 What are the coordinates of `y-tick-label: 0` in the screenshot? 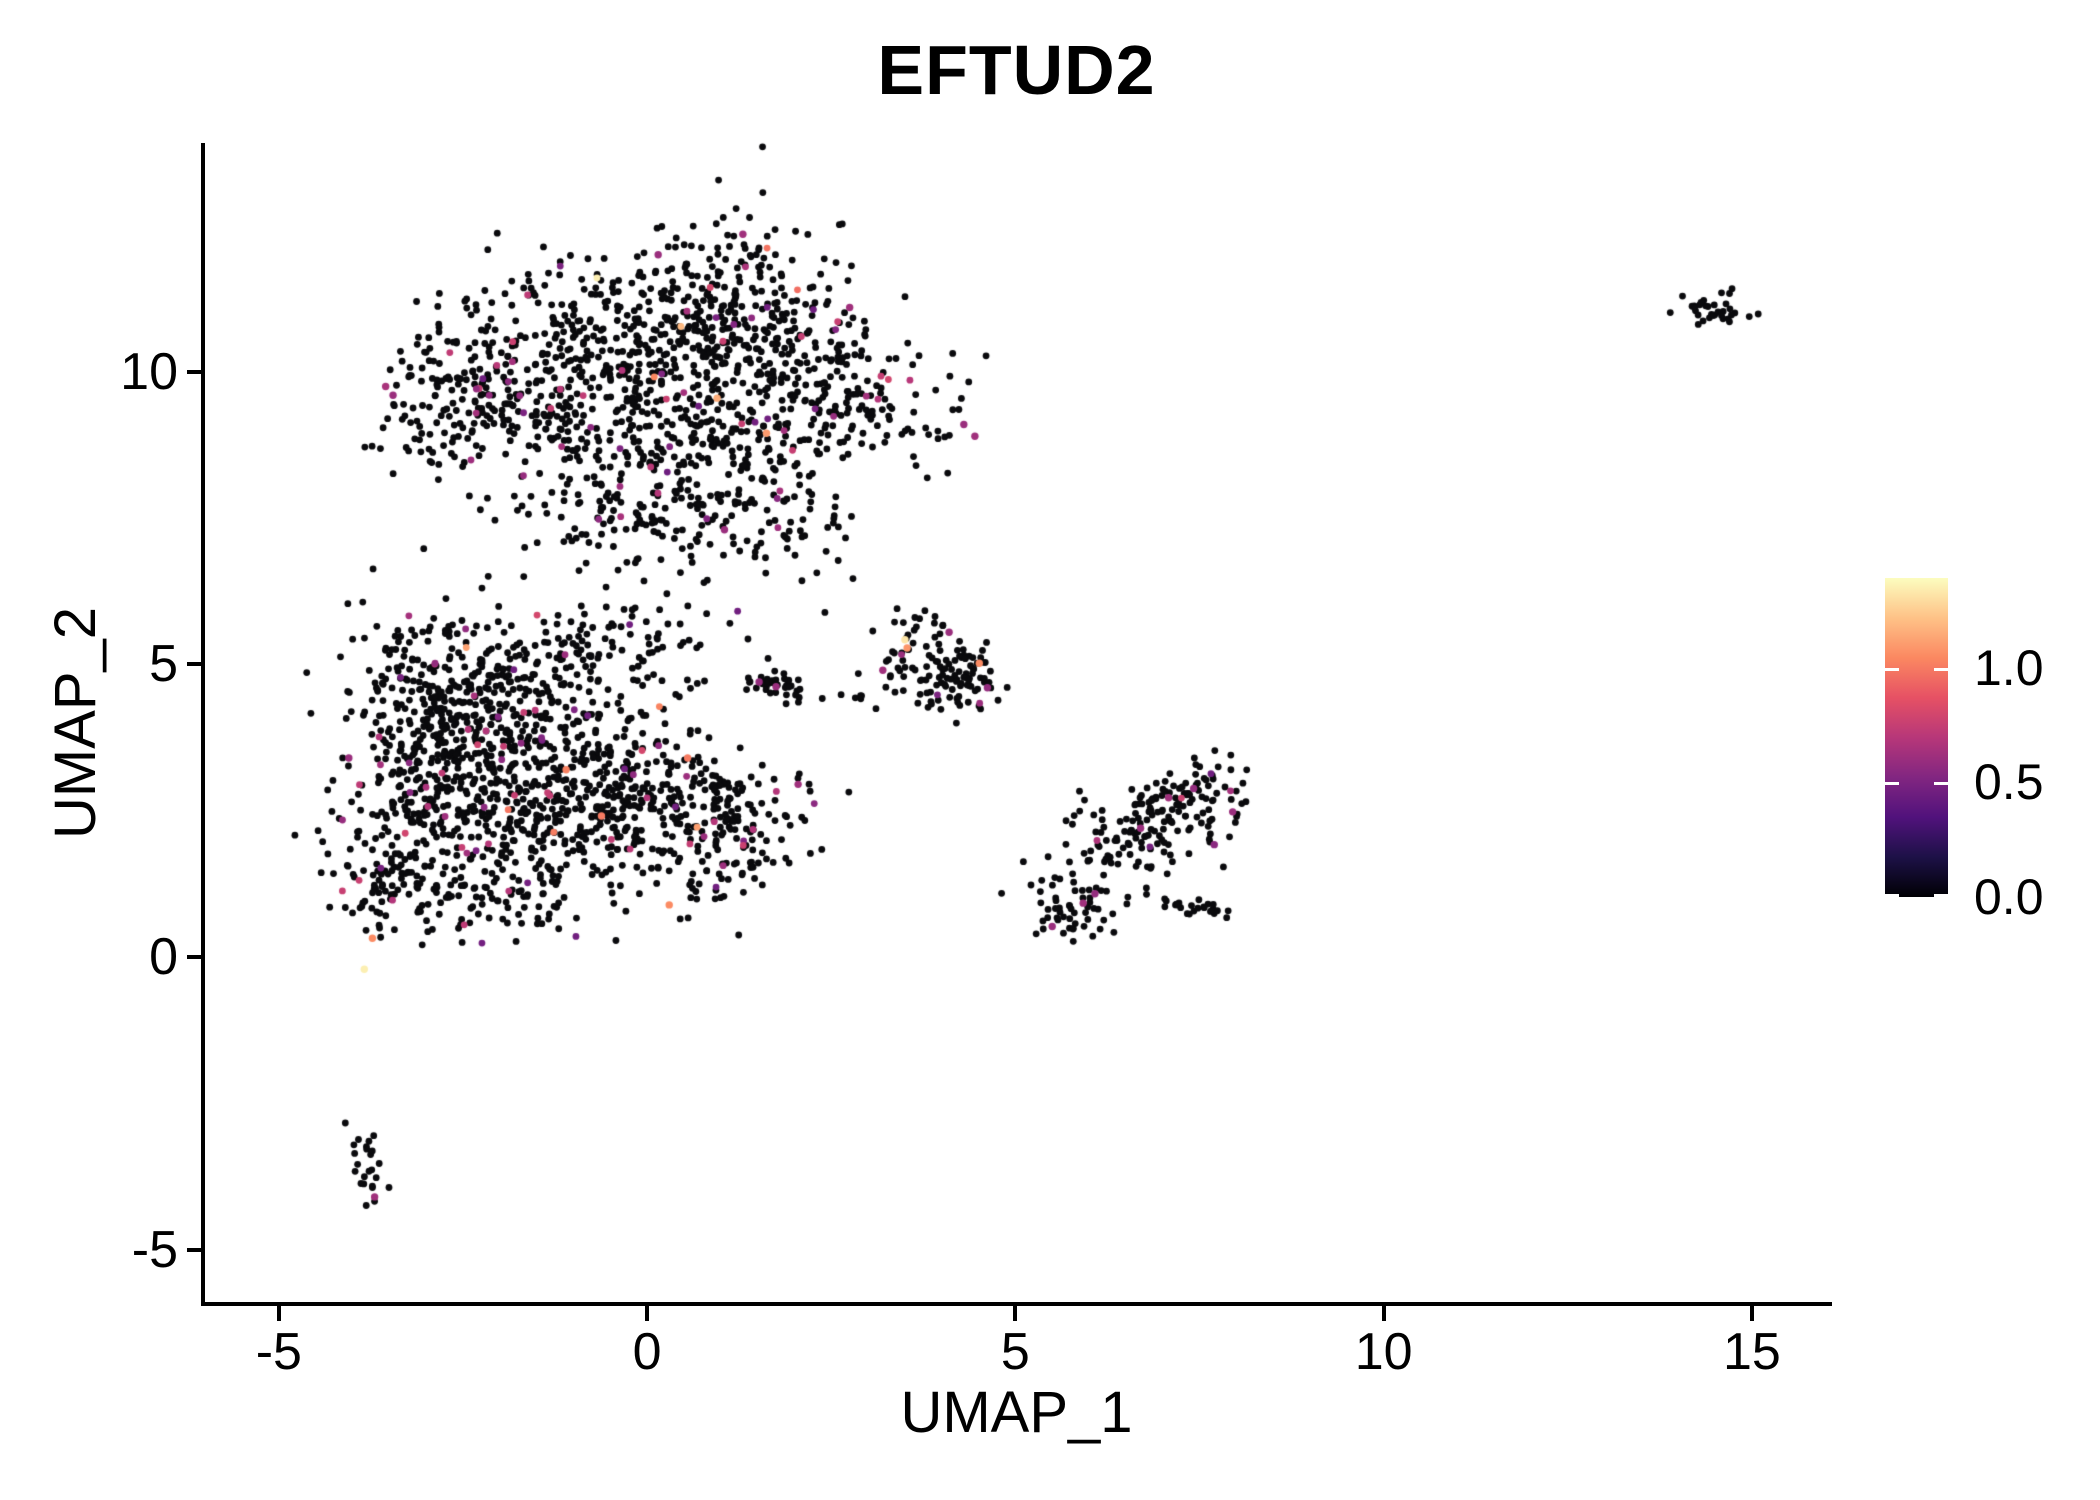 It's located at (163, 956).